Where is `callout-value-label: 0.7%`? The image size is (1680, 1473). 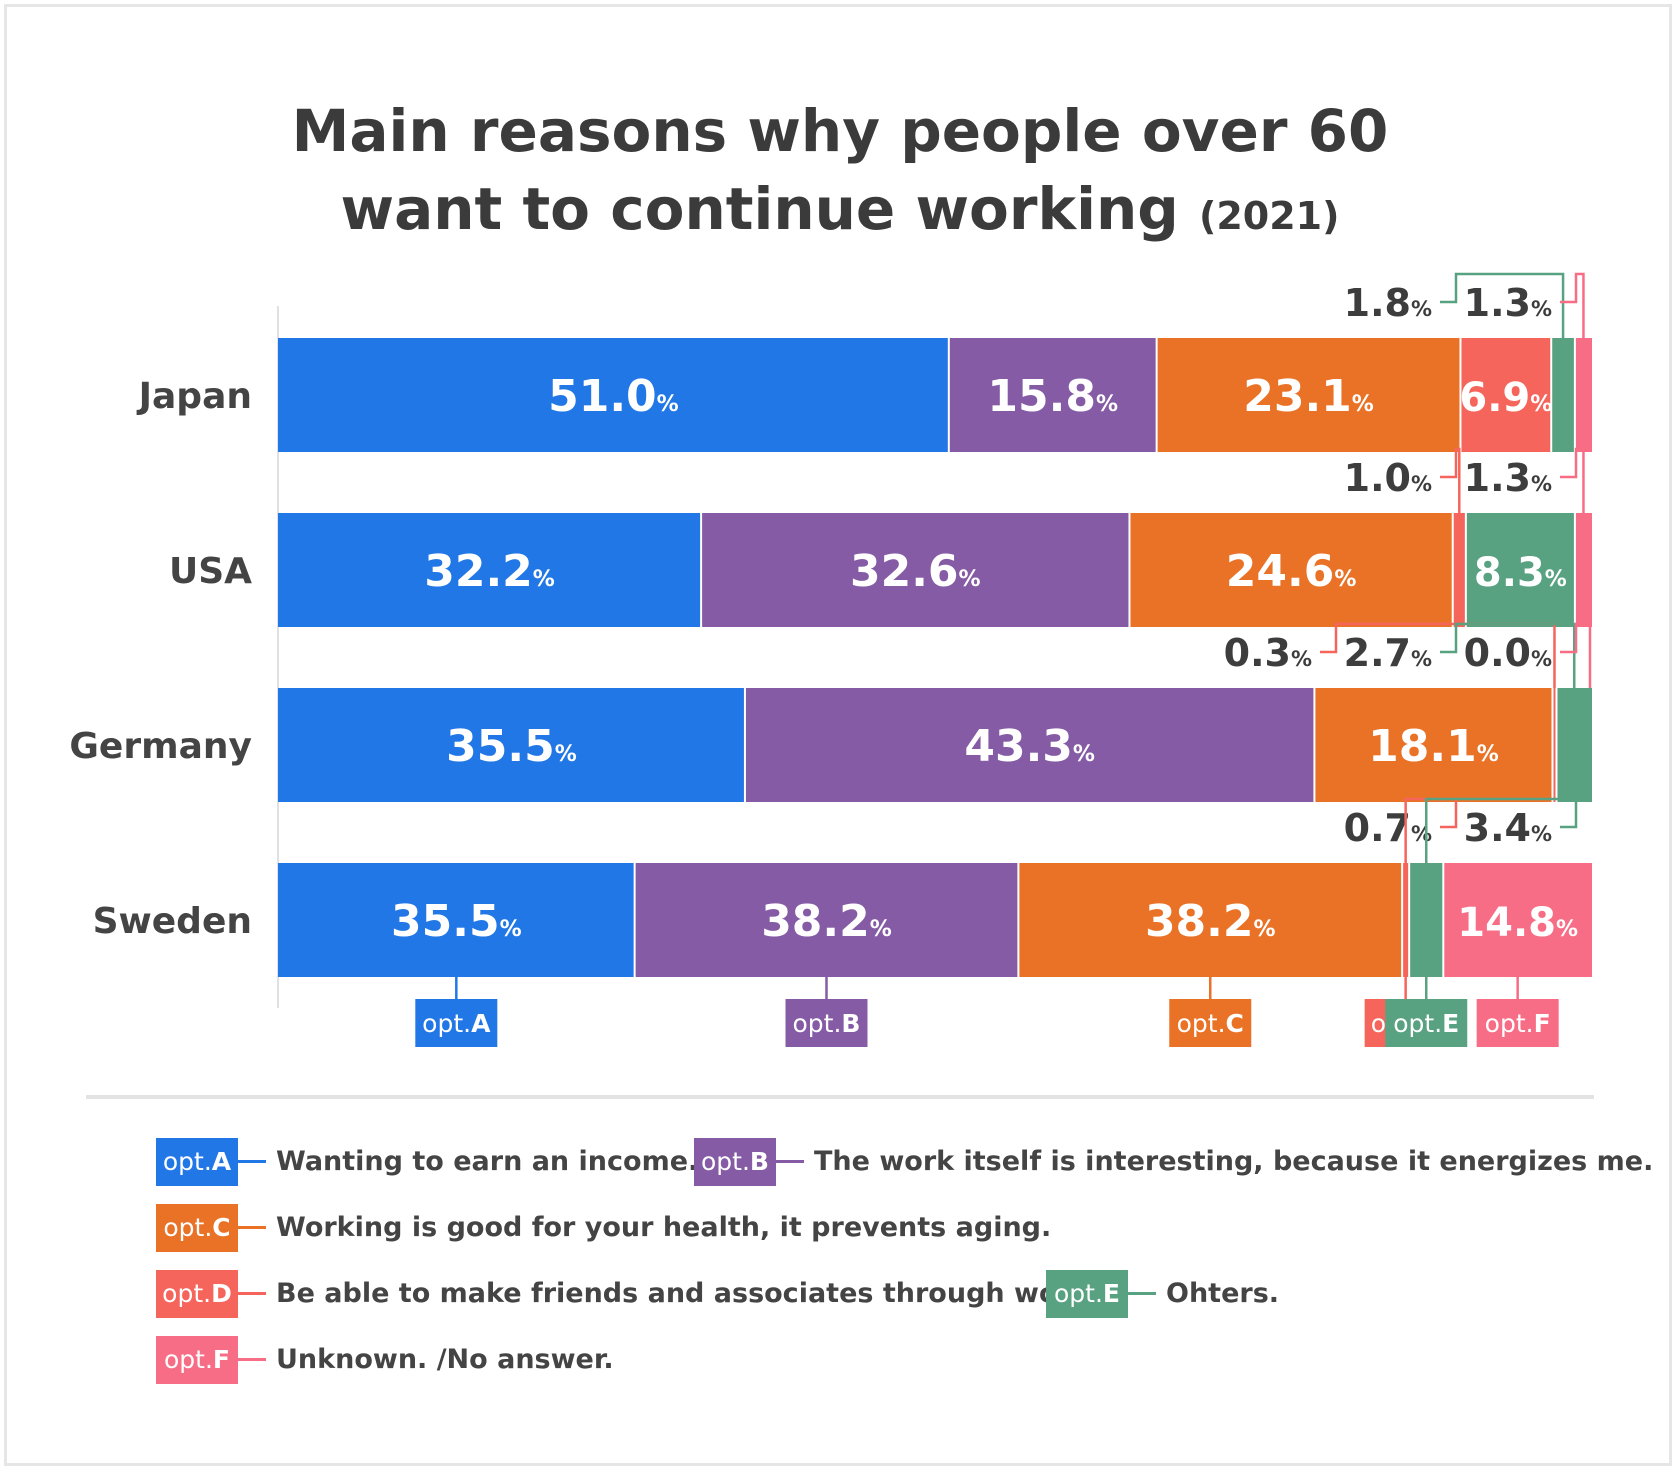
callout-value-label: 0.7% is located at coordinates (1388, 828).